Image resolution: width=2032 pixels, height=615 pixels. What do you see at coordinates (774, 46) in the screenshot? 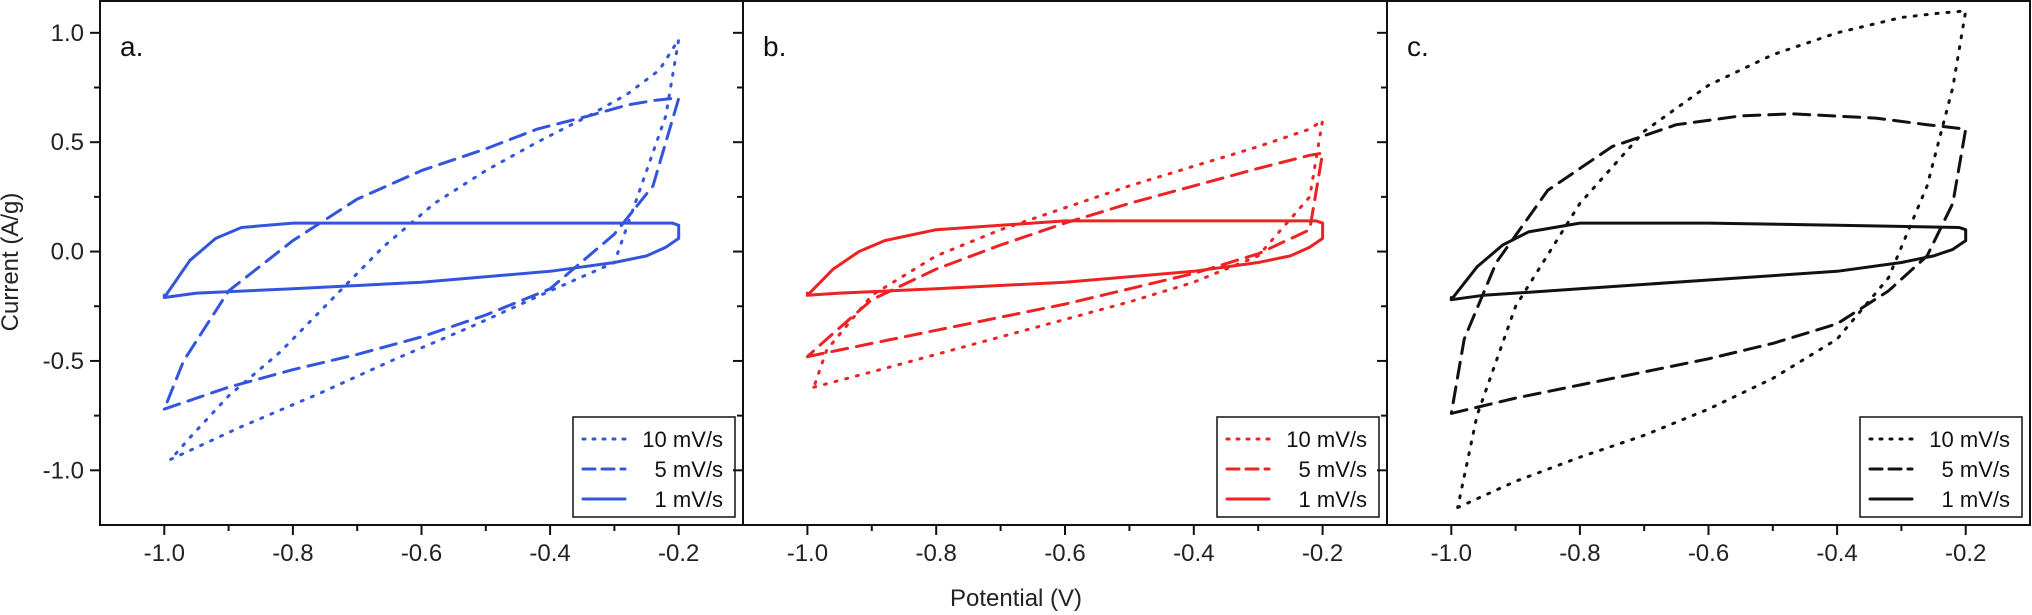
I see `panel-label: b.` at bounding box center [774, 46].